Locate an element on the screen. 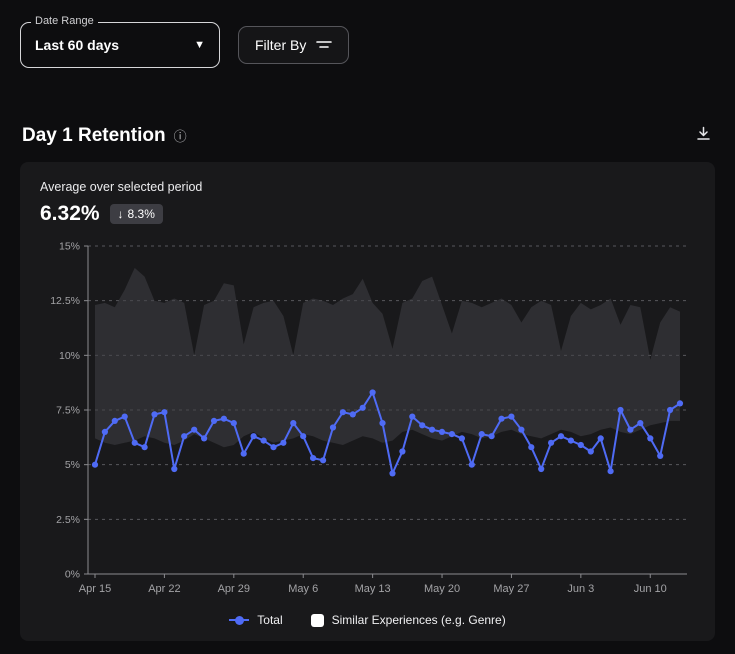 This screenshot has width=735, height=654. svg-text: May 13 is located at coordinates (373, 589).